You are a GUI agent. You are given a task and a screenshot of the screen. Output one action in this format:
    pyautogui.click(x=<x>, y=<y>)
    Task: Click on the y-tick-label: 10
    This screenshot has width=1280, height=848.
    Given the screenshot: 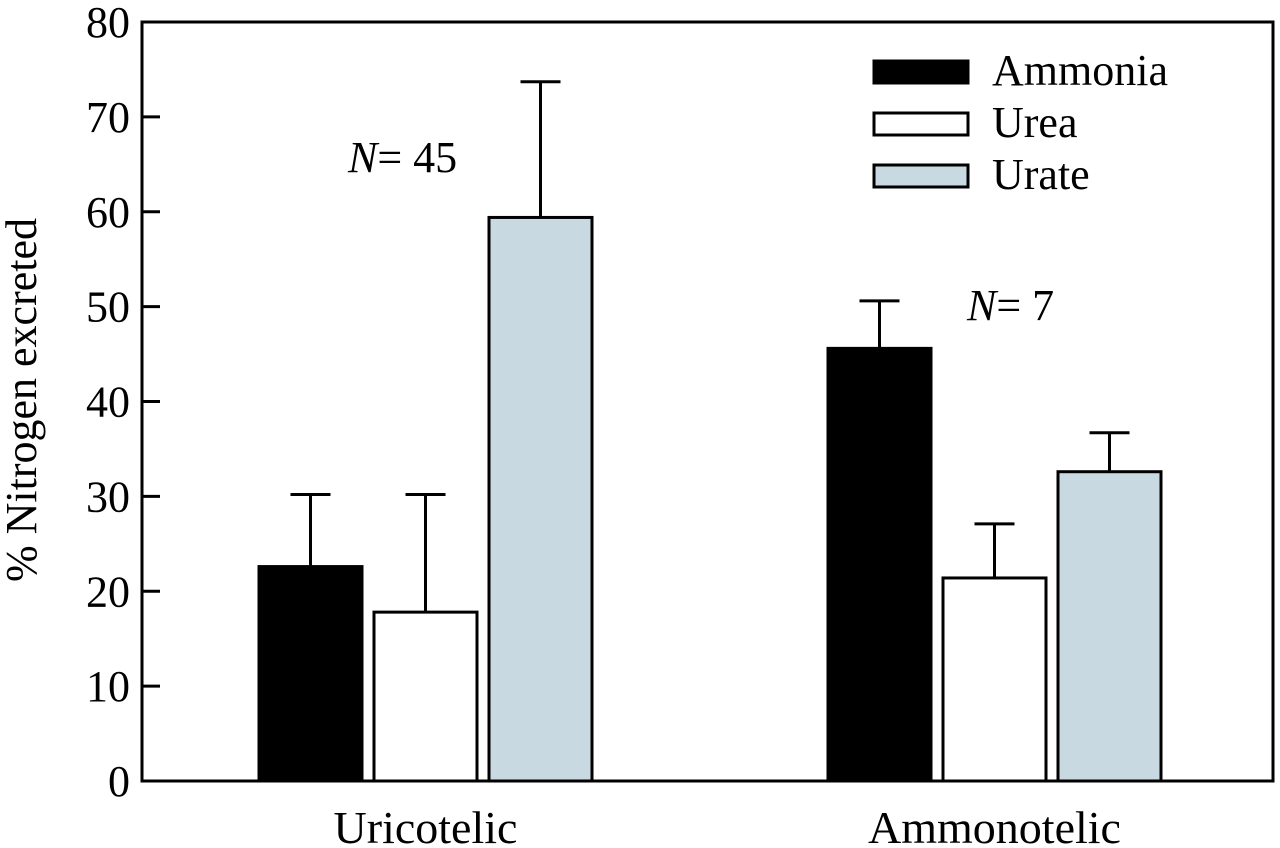 What is the action you would take?
    pyautogui.click(x=108, y=686)
    